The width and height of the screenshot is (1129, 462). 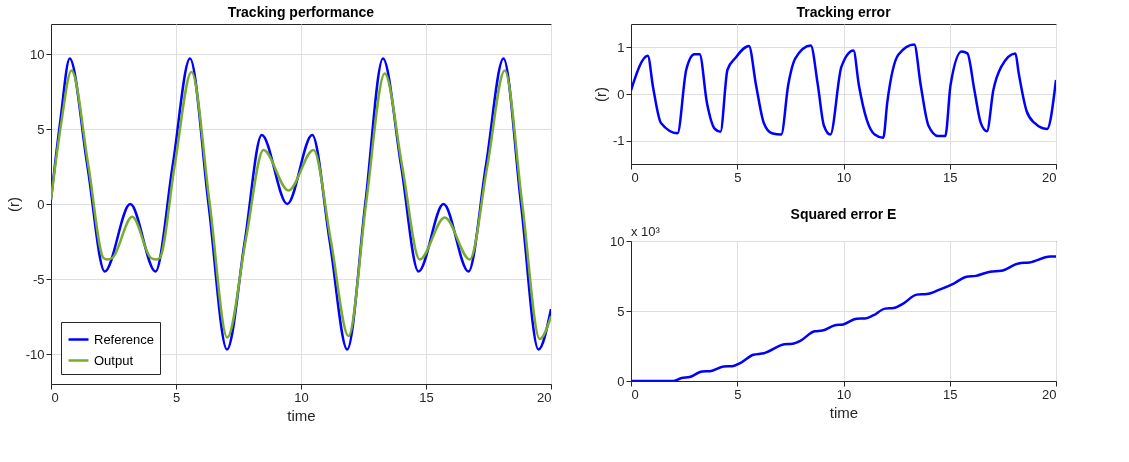 I want to click on chart-title: Tracking error, so click(x=844, y=12).